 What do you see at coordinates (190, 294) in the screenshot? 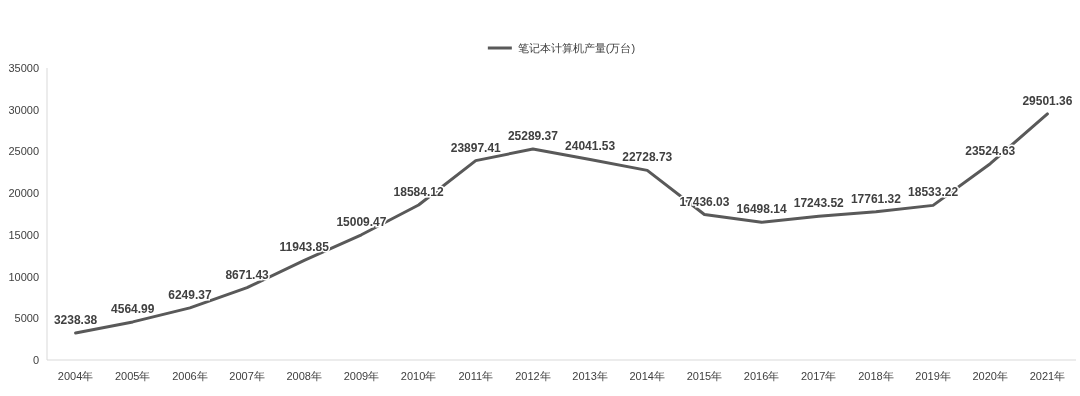
I see `data-label: 6249.37` at bounding box center [190, 294].